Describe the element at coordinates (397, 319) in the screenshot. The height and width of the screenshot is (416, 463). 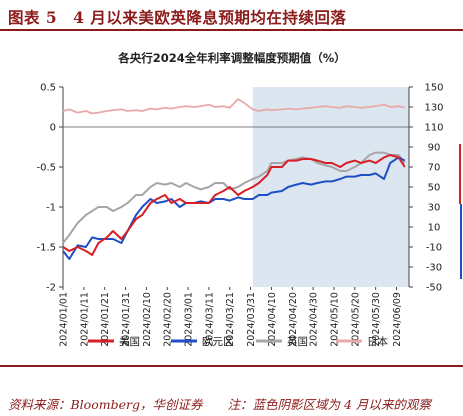
I see `x-tick-label: 2024/06/09` at that location.